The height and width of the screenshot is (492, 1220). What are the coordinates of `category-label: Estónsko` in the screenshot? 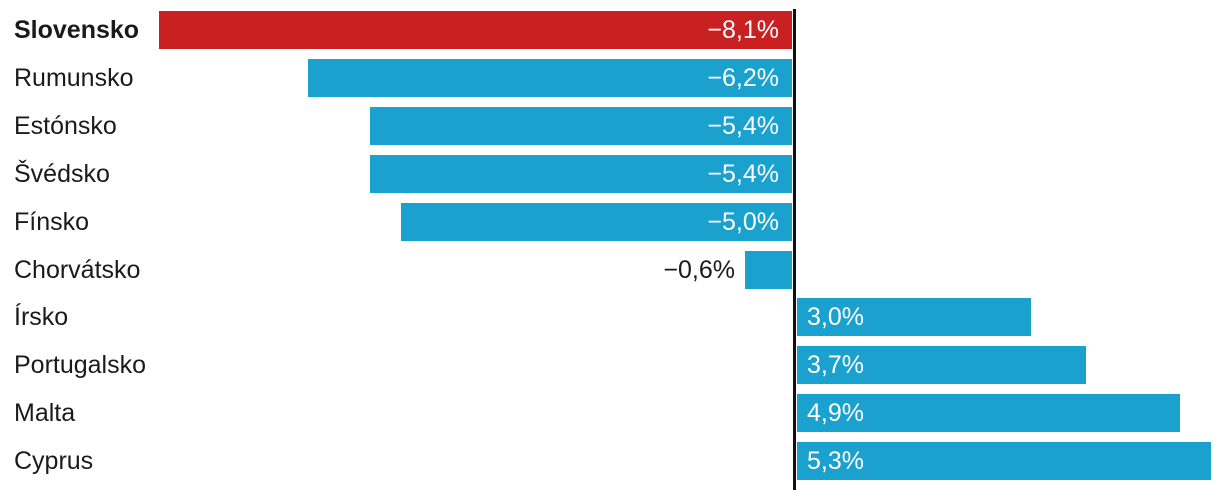 It's located at (65, 126).